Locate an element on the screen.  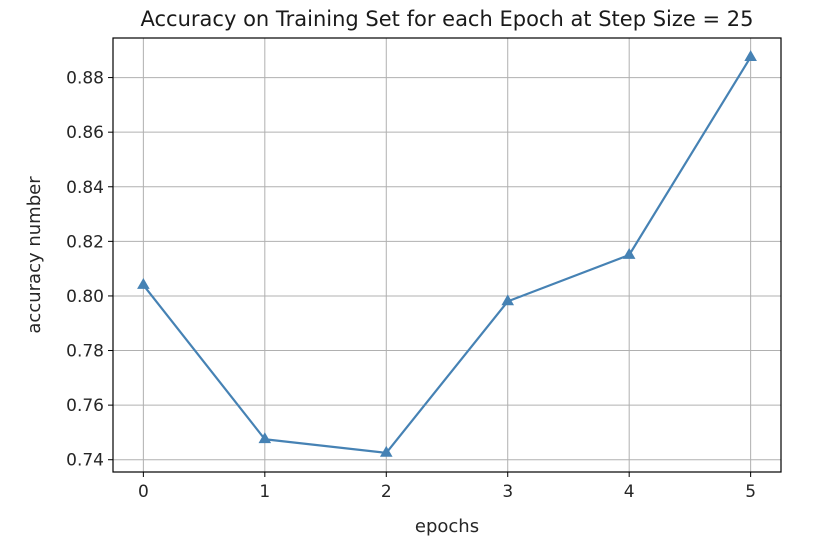
y-tick-label: 0.74 is located at coordinates (85, 461).